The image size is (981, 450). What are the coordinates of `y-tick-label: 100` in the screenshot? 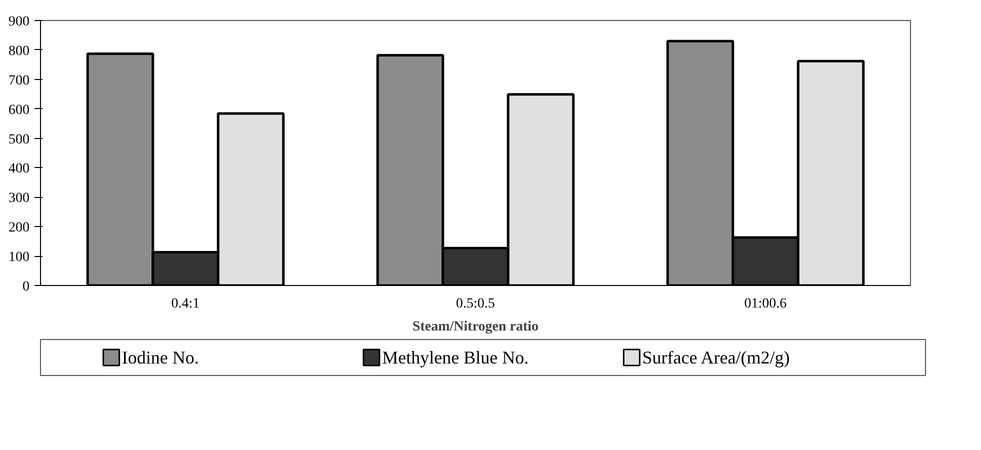 It's located at (19, 258).